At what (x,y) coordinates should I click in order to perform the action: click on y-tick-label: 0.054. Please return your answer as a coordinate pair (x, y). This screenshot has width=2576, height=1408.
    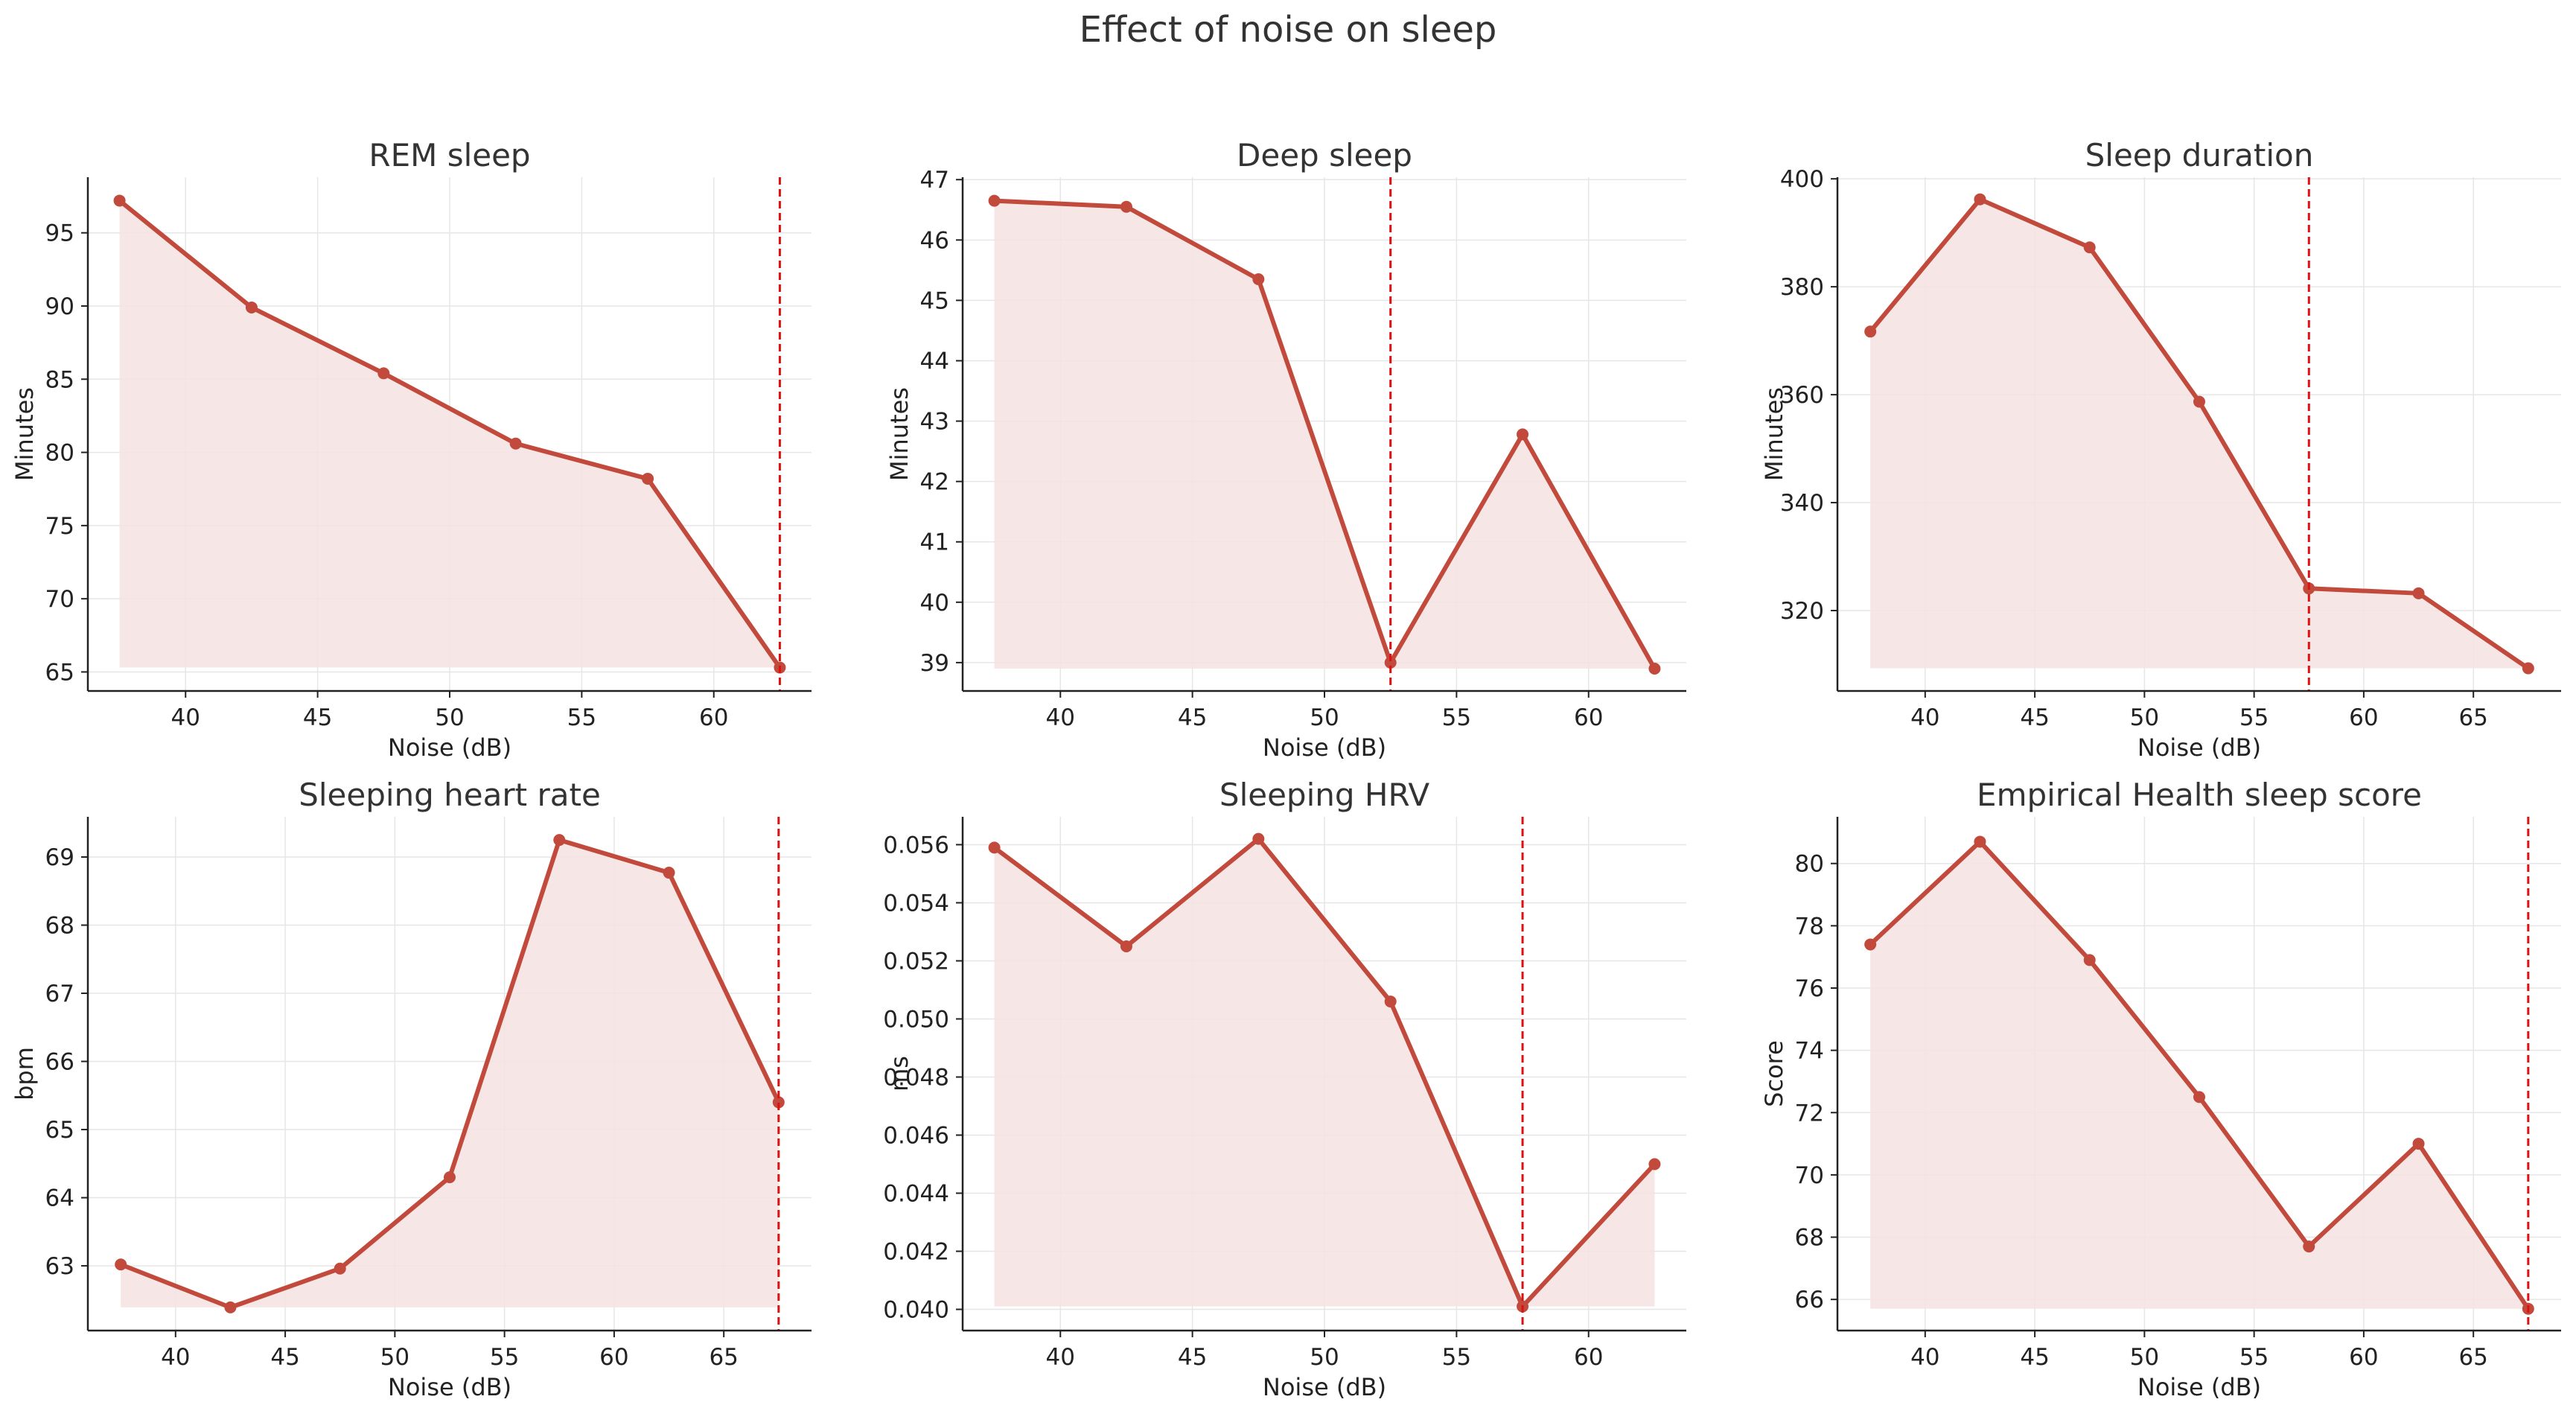
    Looking at the image, I should click on (916, 904).